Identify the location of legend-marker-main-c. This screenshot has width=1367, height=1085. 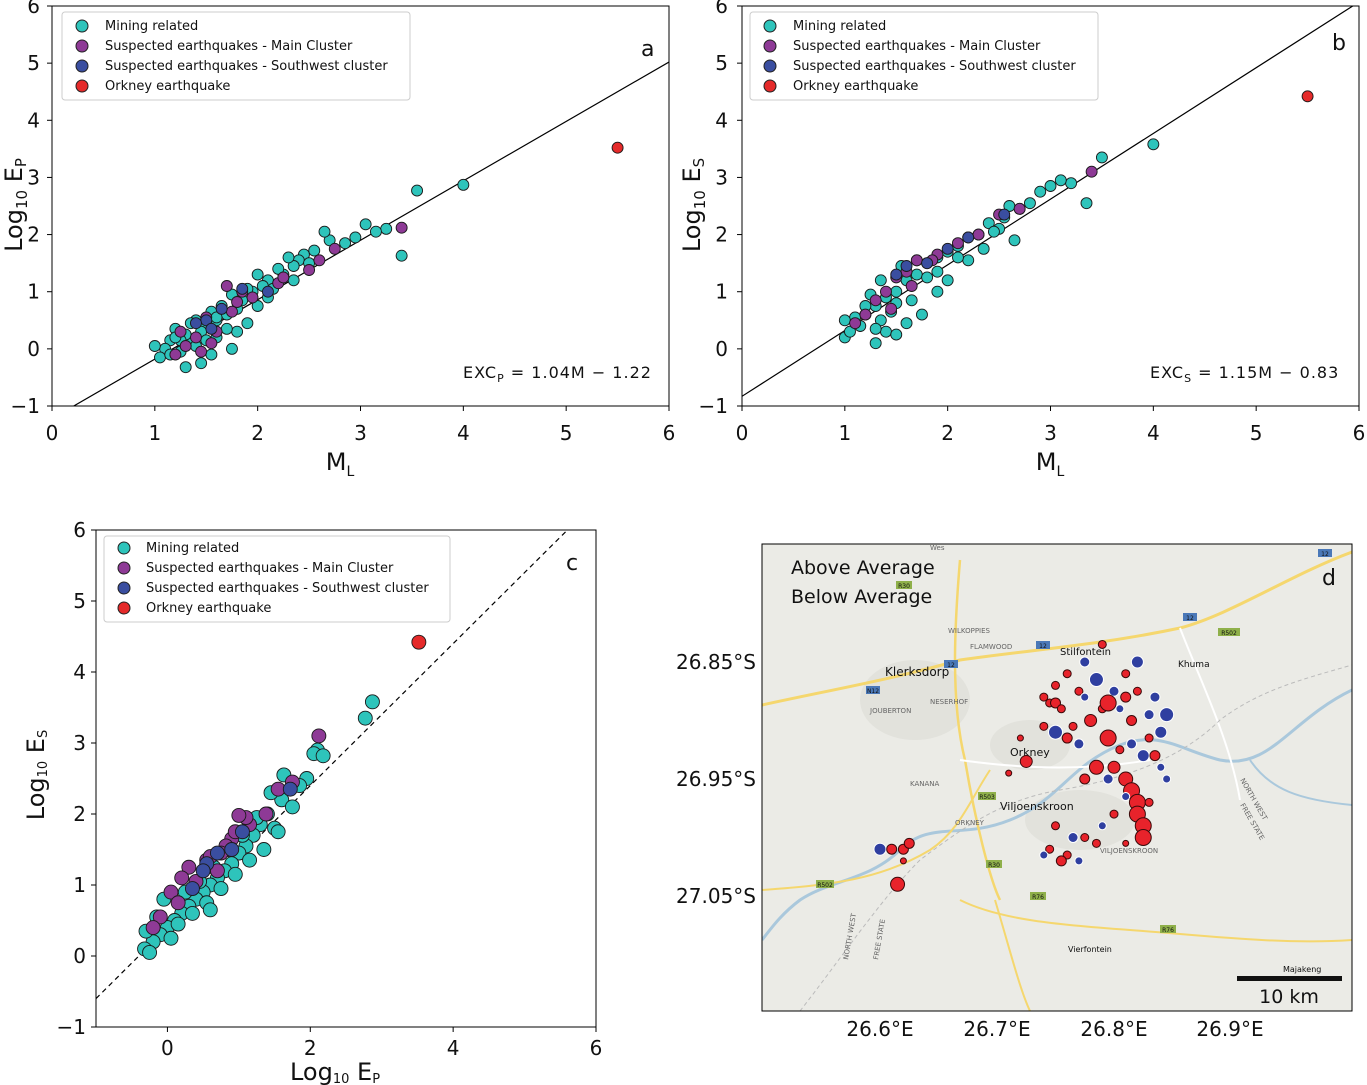
(124, 568).